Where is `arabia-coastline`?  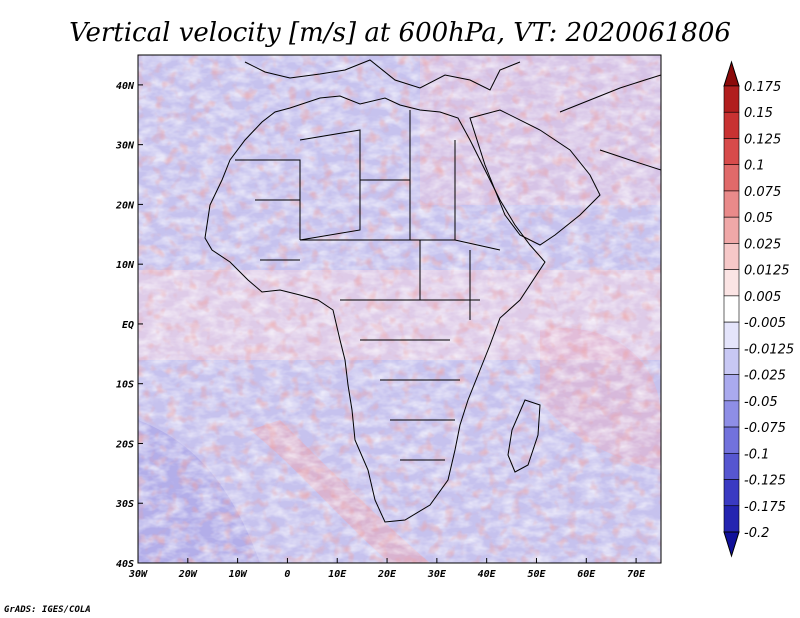 arabia-coastline is located at coordinates (535, 177).